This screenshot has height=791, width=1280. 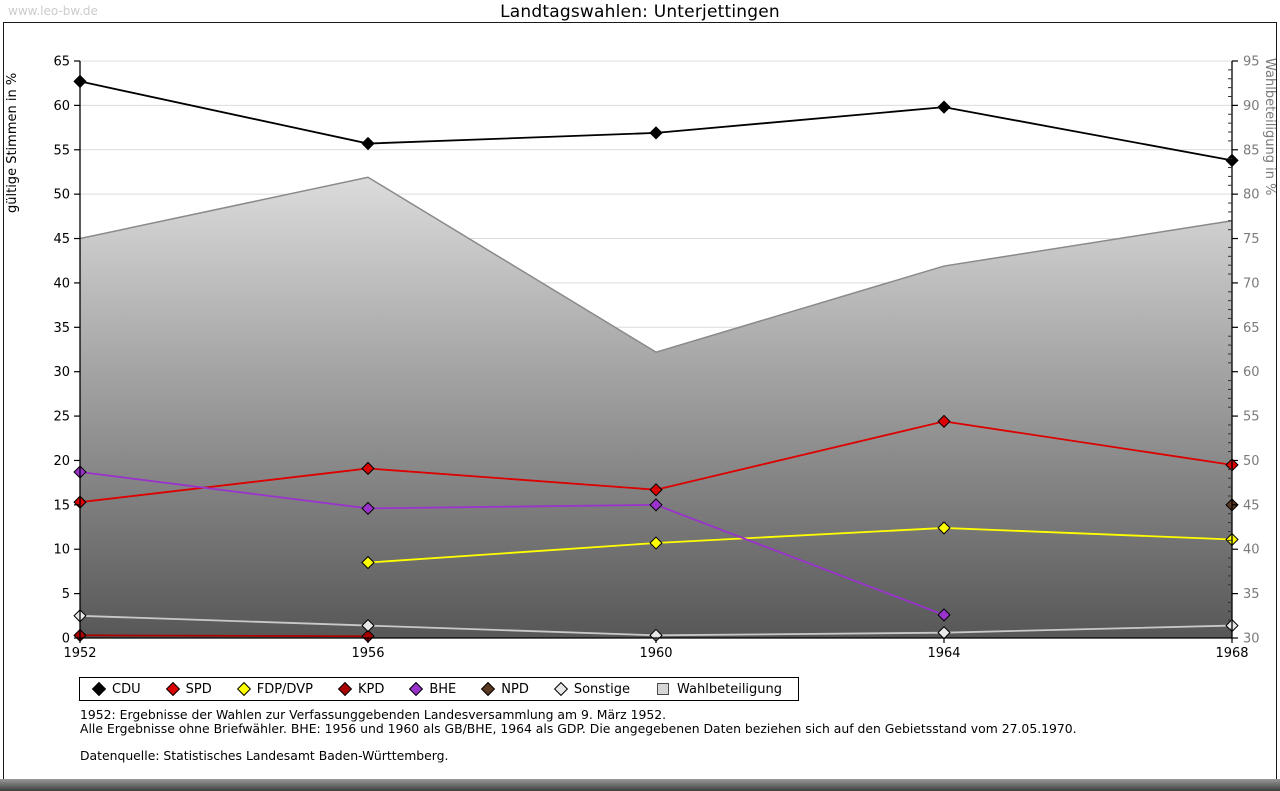 I want to click on right-tick-label: 85, so click(x=1251, y=150).